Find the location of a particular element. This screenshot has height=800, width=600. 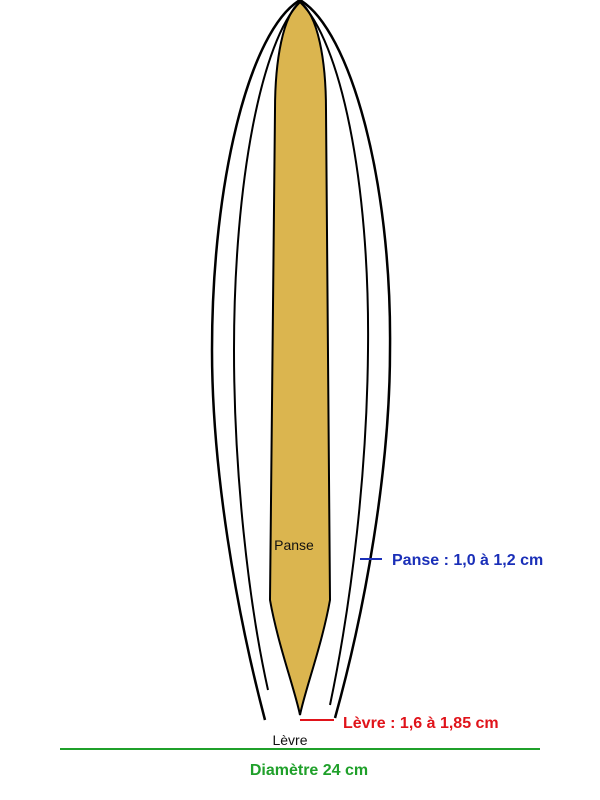

levre-dimension-label: Lèvre : 1,6 à 1,85 cm is located at coordinates (421, 723).